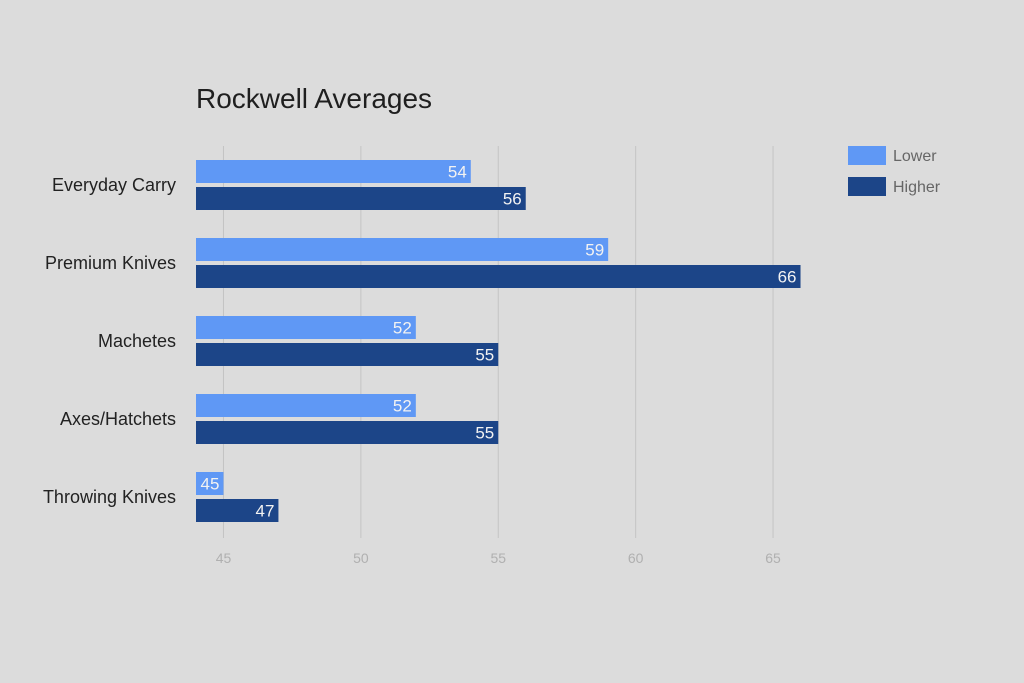 This screenshot has width=1024, height=683. I want to click on legend-swatch-higher, so click(867, 186).